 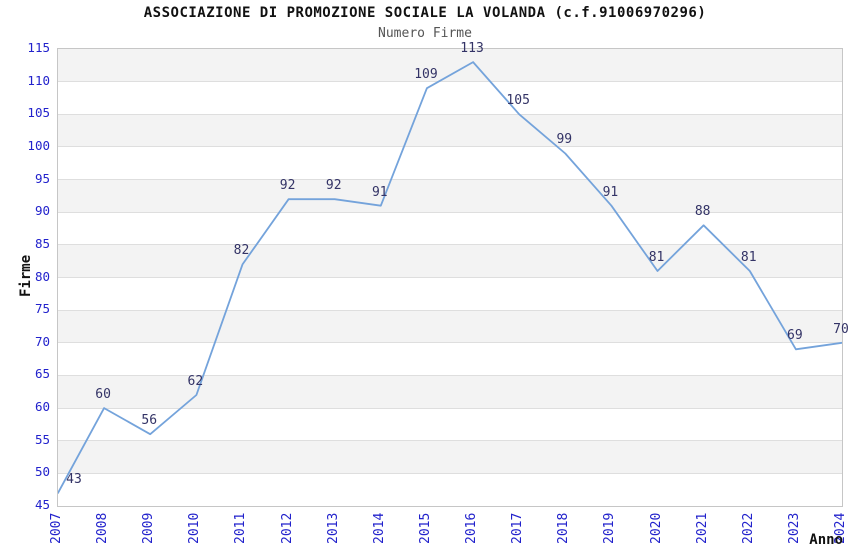 What do you see at coordinates (333, 528) in the screenshot?
I see `x-tick-label: 2013` at bounding box center [333, 528].